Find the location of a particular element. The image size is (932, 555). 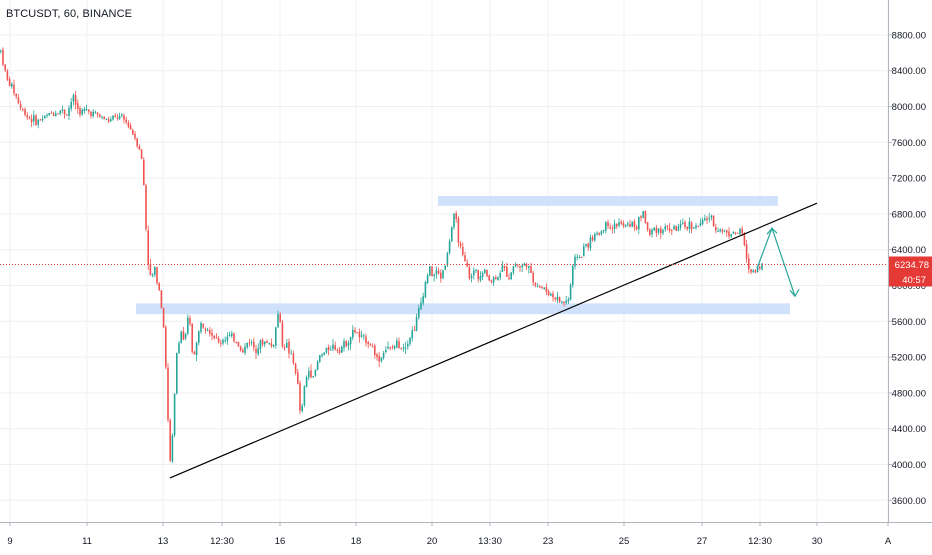

arrowhead-down is located at coordinates (794, 293).